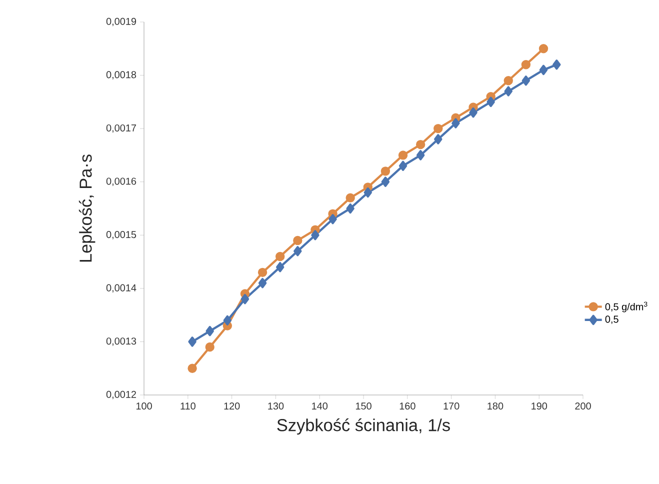 The width and height of the screenshot is (659, 484). Describe the element at coordinates (121, 342) in the screenshot. I see `y-tick-label: 0,0013` at that location.